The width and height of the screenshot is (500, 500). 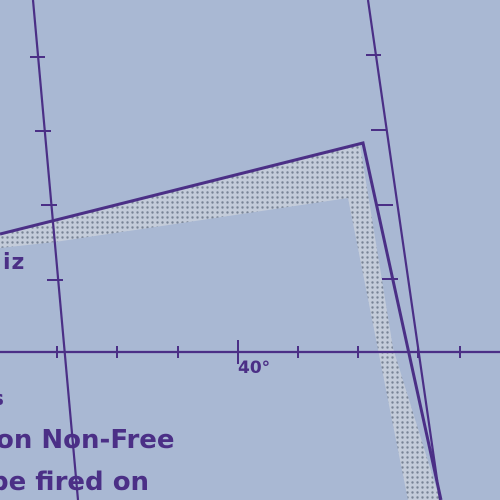 I want to click on meridian-line-west, so click(x=55, y=250).